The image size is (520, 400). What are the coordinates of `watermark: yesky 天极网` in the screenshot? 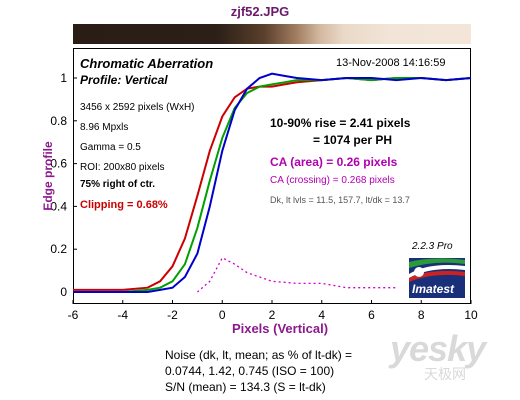 It's located at (438, 356).